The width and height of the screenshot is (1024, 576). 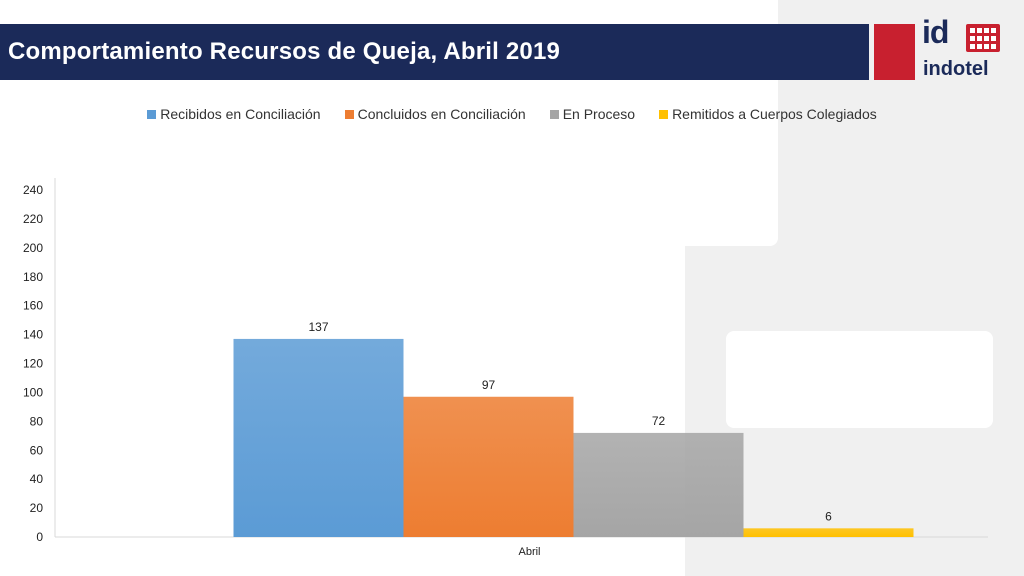 What do you see at coordinates (935, 32) in the screenshot?
I see `logo-id-mark: id` at bounding box center [935, 32].